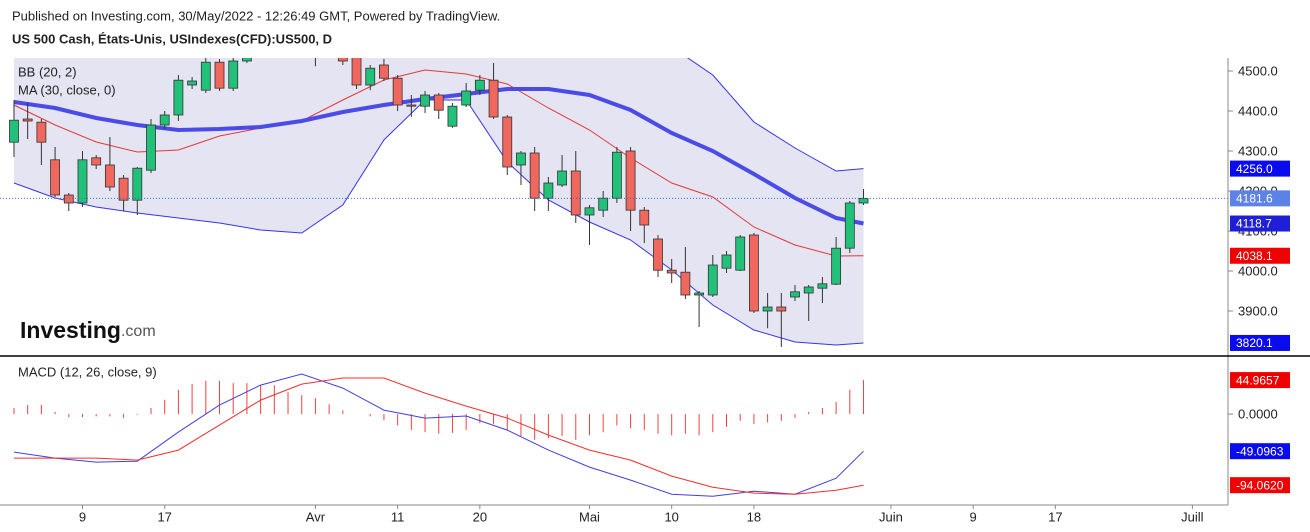 The width and height of the screenshot is (1310, 532). What do you see at coordinates (1055, 516) in the screenshot?
I see `x-tick-label: 17` at bounding box center [1055, 516].